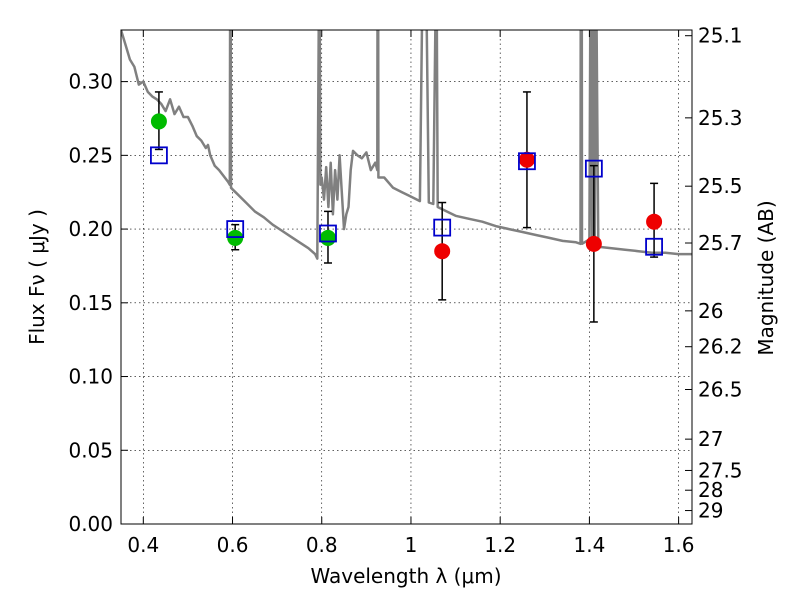 This screenshot has height=600, width=800. Describe the element at coordinates (90, 229) in the screenshot. I see `y-tick-label: 0.20` at that location.